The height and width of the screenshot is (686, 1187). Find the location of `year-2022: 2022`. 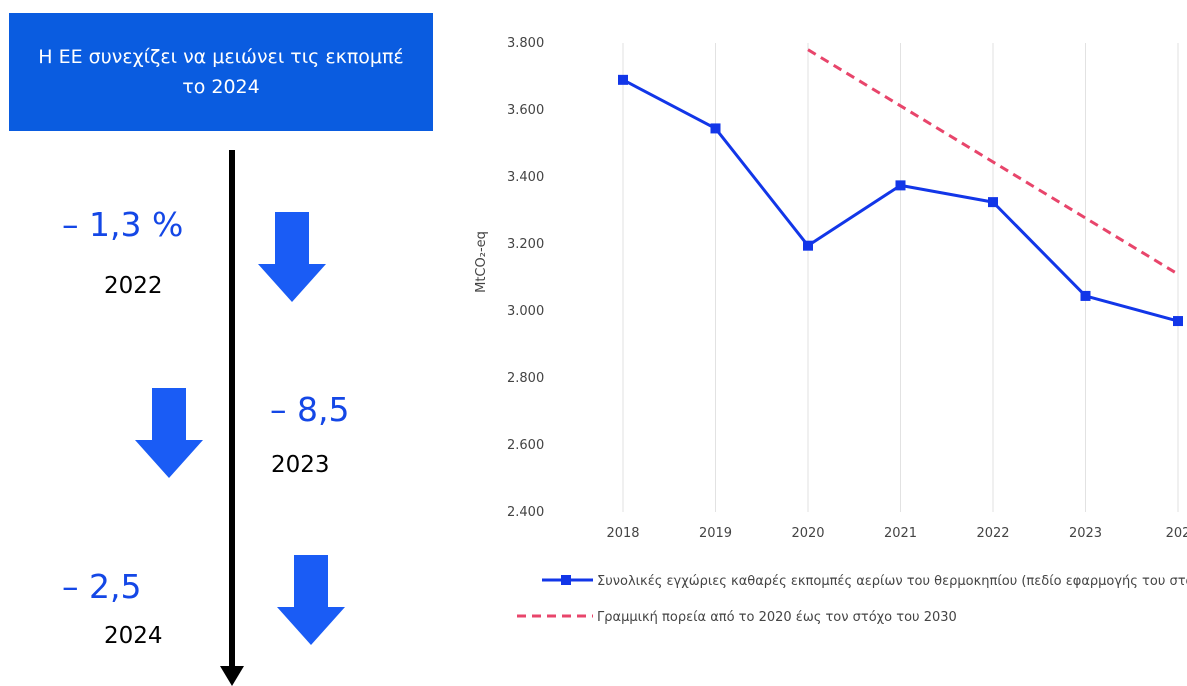

year-2022: 2022 is located at coordinates (133, 286).